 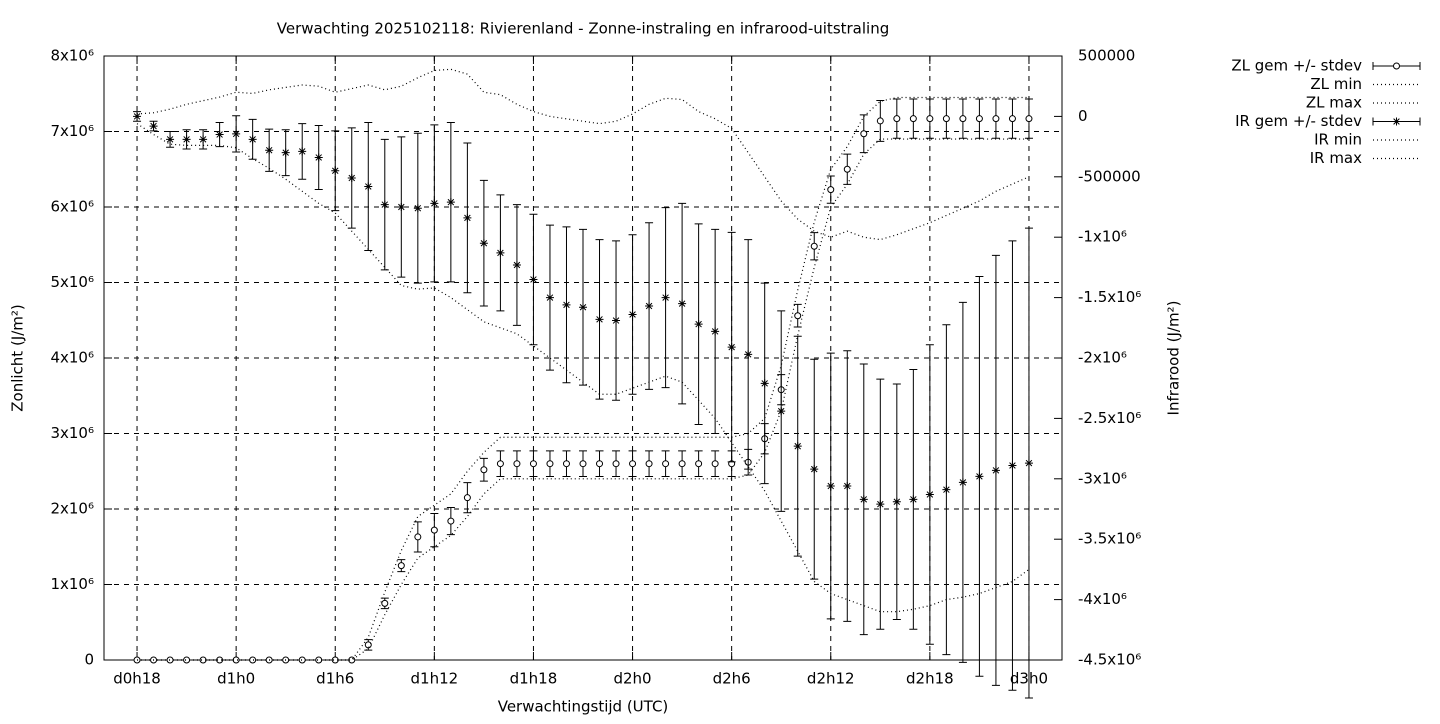 I want to click on x-tick-label: d2h6, so click(x=732, y=679).